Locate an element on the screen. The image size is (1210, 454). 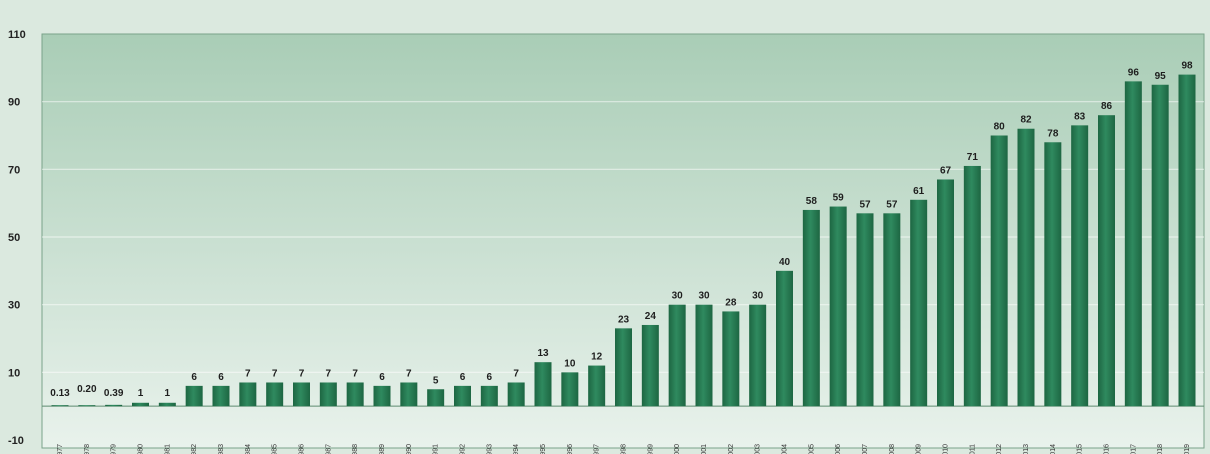
y-tick-label: 30 is located at coordinates (14, 306).